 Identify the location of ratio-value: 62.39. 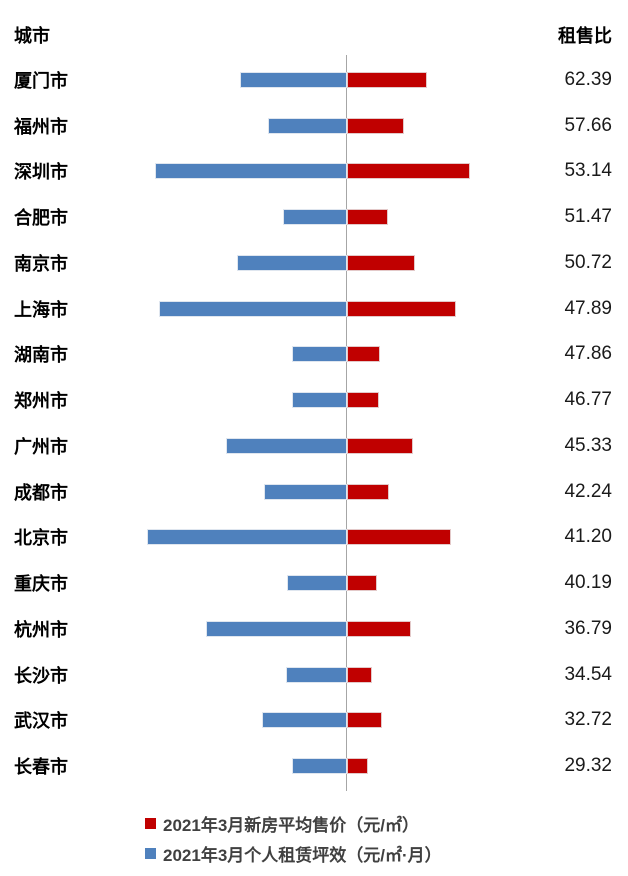
(588, 79).